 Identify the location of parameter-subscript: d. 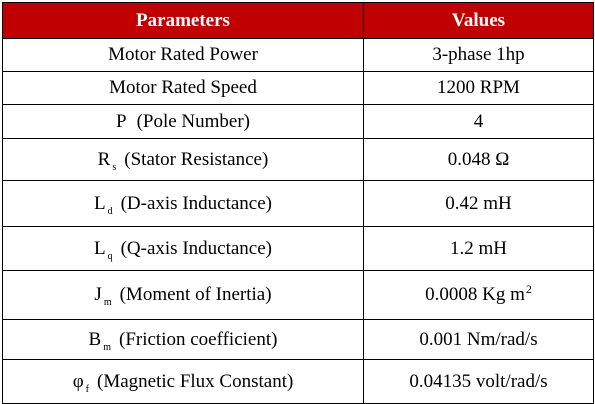
(110, 211).